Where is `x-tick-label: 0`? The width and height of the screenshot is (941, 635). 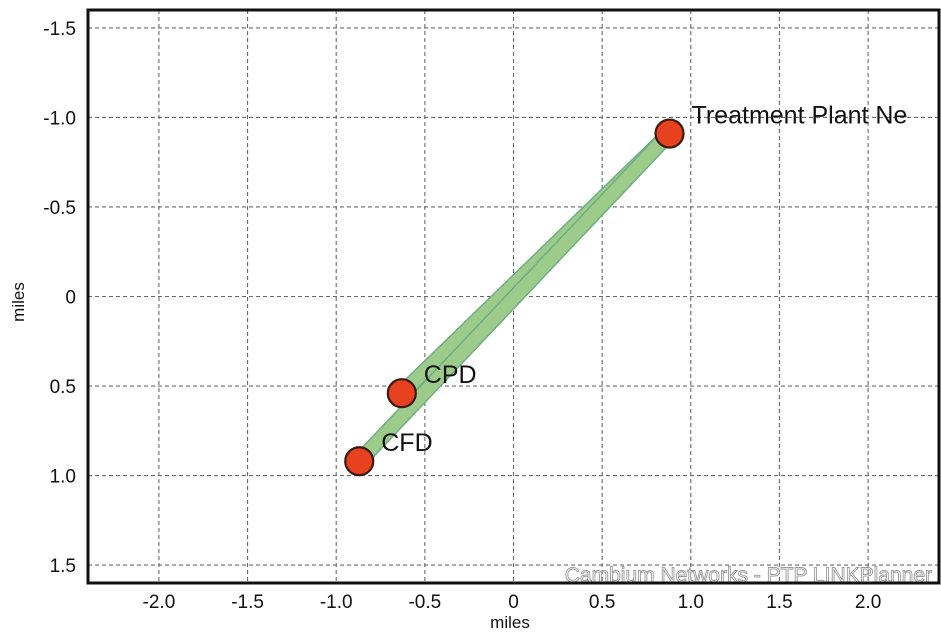 x-tick-label: 0 is located at coordinates (513, 602).